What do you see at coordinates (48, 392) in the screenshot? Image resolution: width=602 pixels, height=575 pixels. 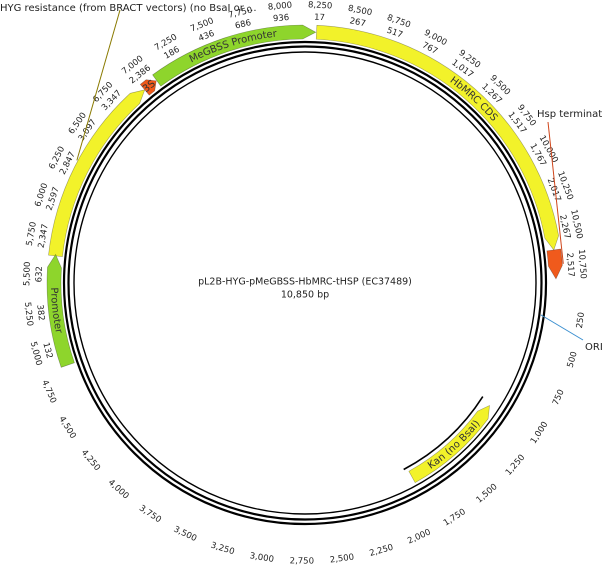 I see `tick-label: 4,750` at bounding box center [48, 392].